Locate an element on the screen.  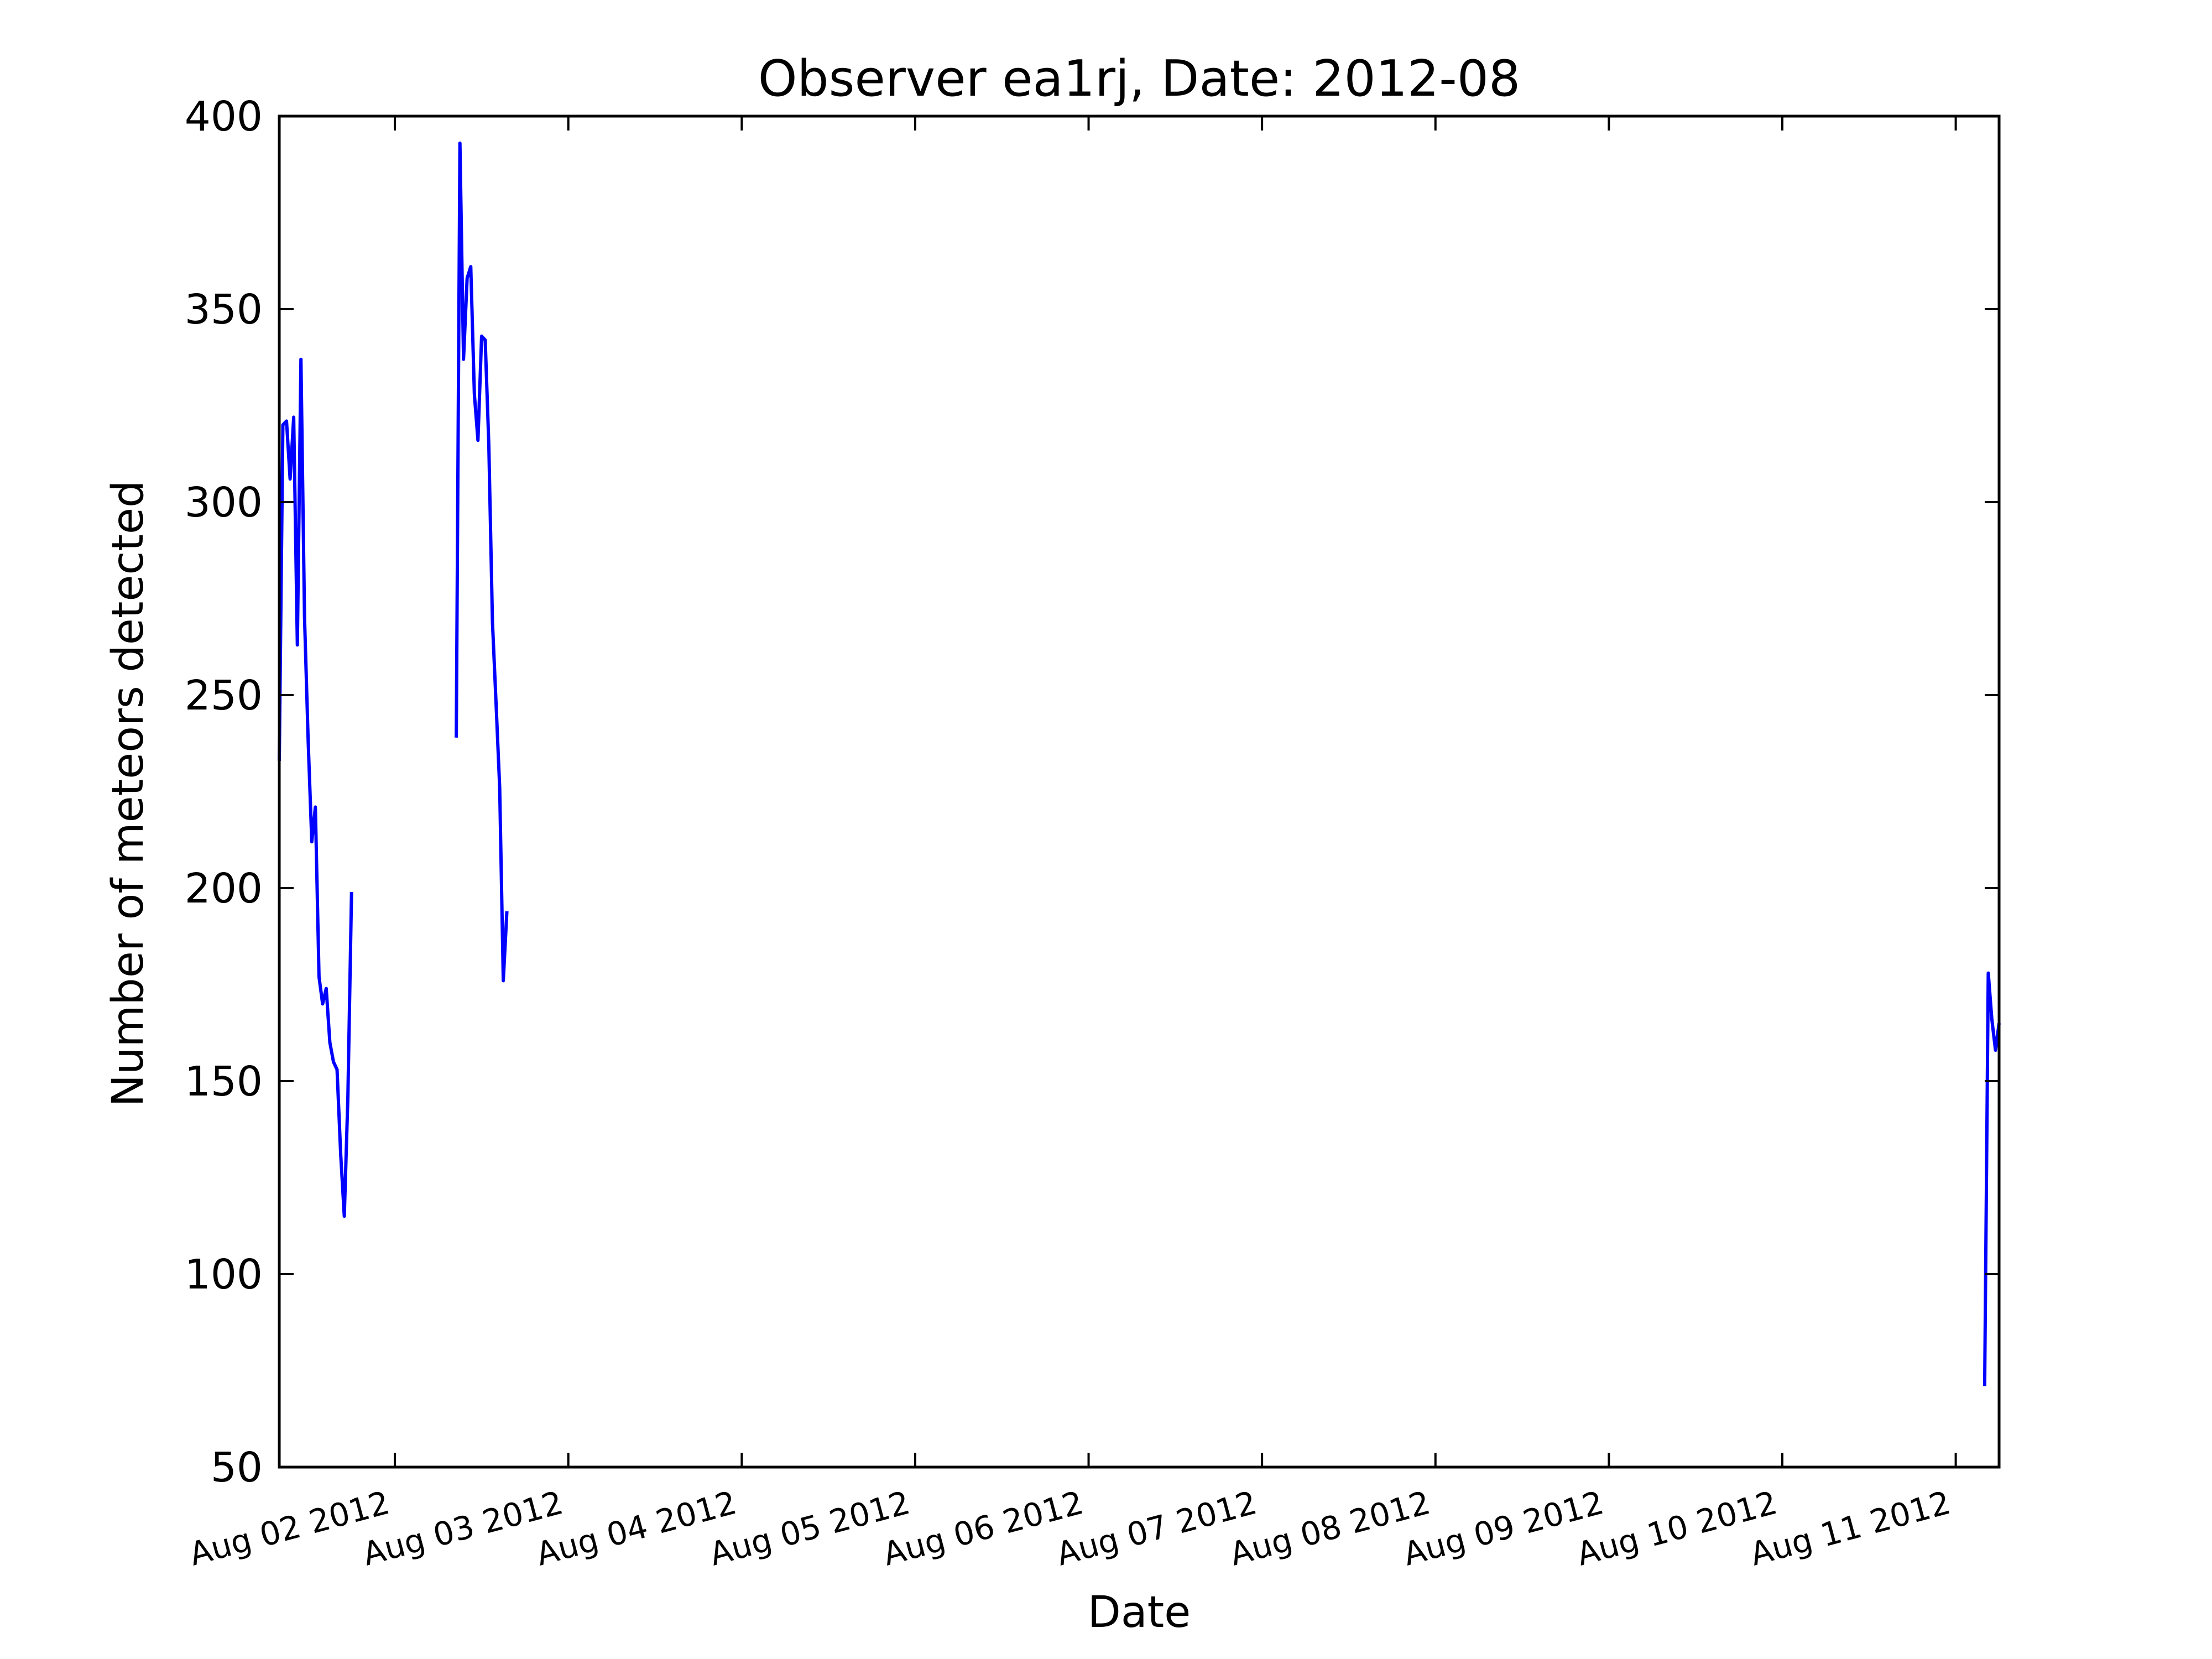
y-tick-label: 400 is located at coordinates (224, 117).